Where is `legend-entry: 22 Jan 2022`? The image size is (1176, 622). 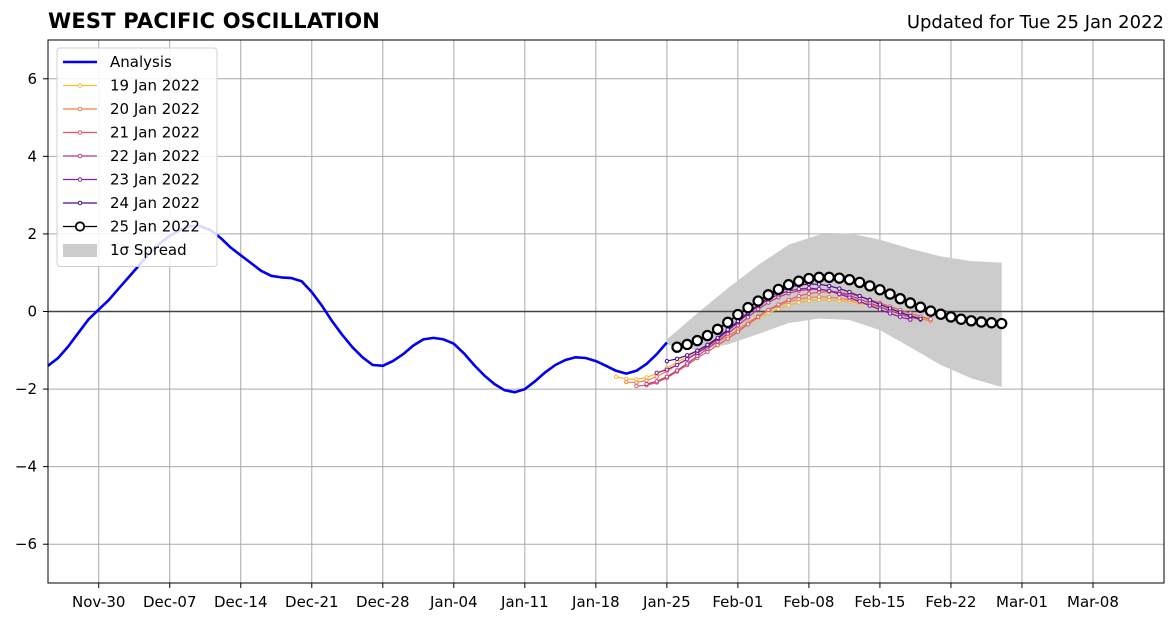
legend-entry: 22 Jan 2022 is located at coordinates (131, 156).